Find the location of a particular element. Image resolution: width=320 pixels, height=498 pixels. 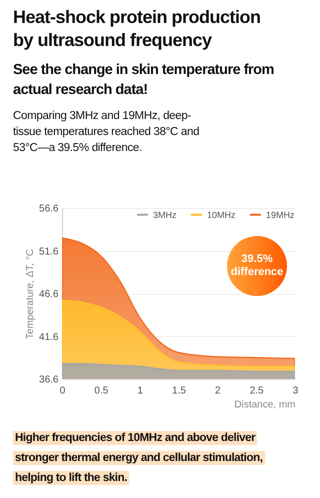

x-tick-label: 2 is located at coordinates (218, 391).